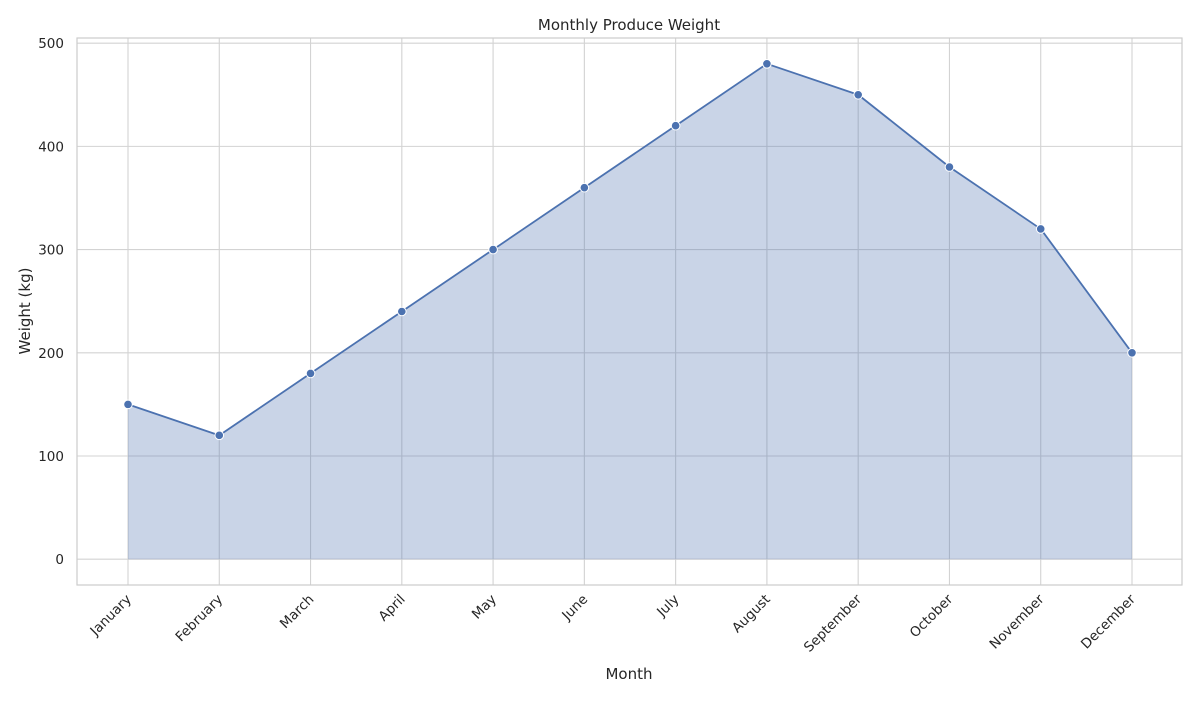 The height and width of the screenshot is (704, 1200). Describe the element at coordinates (628, 674) in the screenshot. I see `x-axis-label: Month` at that location.